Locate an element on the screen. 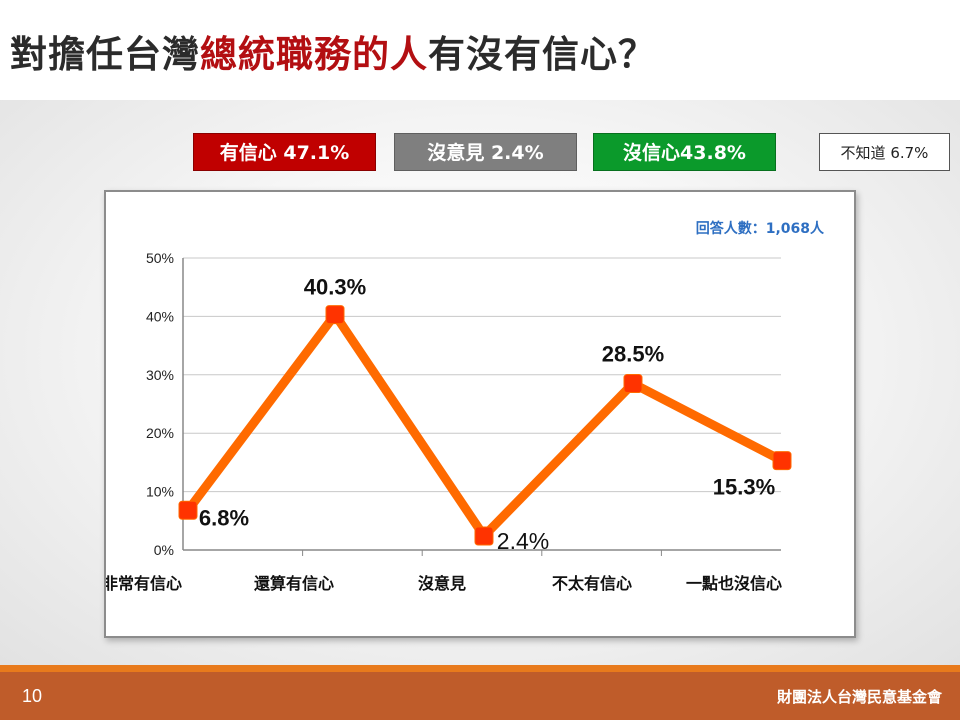  x-category-label: 沒意見 is located at coordinates (442, 583).